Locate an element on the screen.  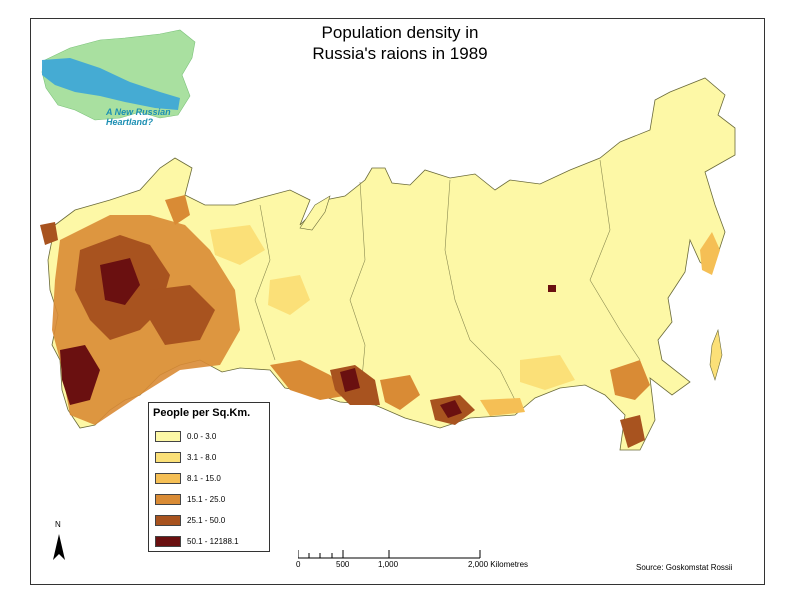
medium-zones is located at coordinates (392, 307).